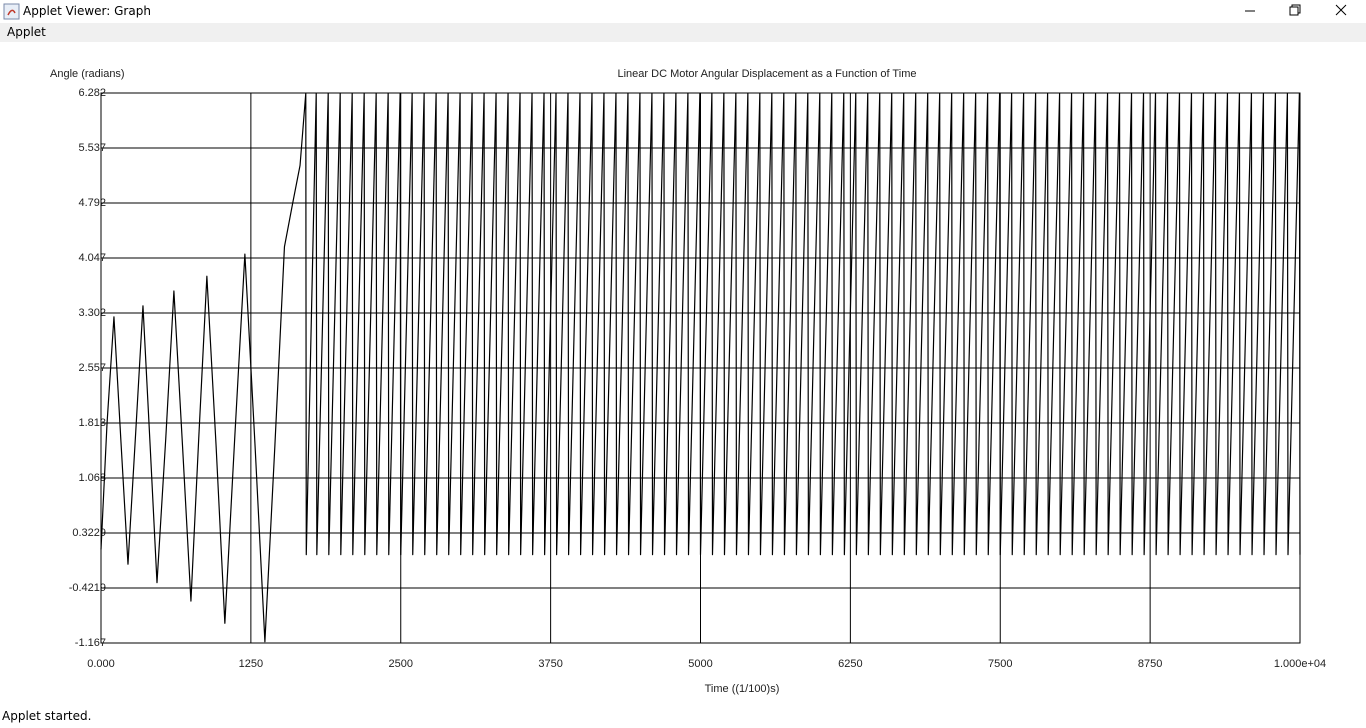 The width and height of the screenshot is (1366, 728). What do you see at coordinates (92, 258) in the screenshot?
I see `y-tick-label: 4.047` at bounding box center [92, 258].